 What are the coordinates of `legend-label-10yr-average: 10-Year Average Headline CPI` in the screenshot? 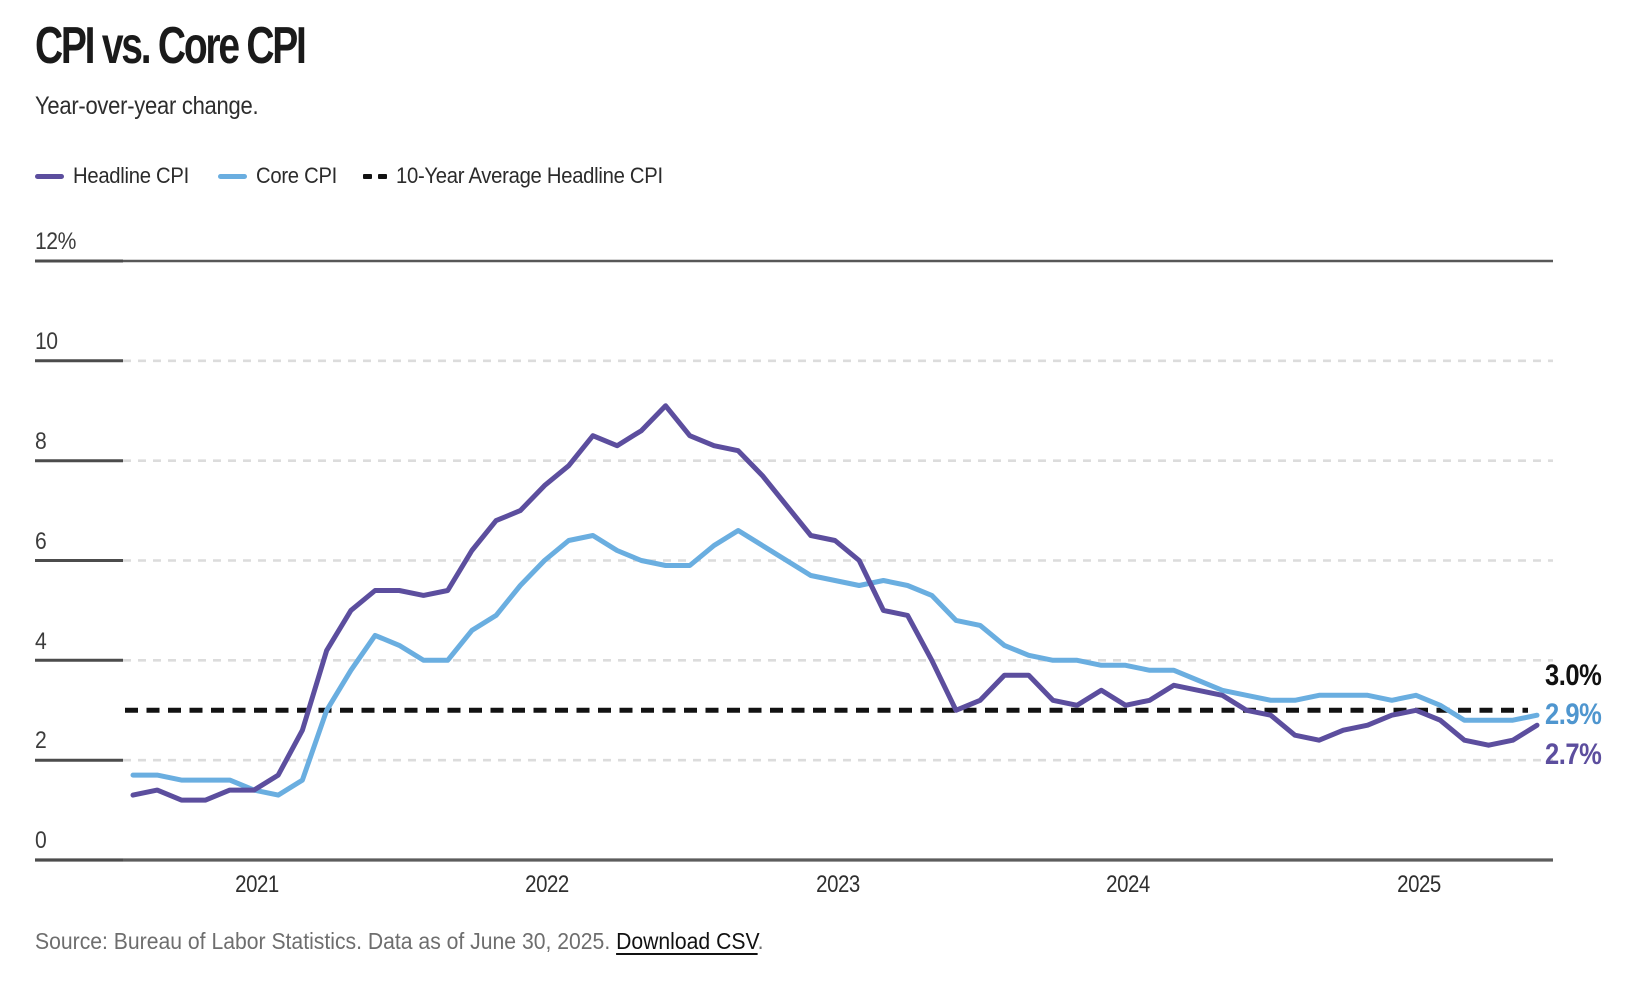 It's located at (529, 175).